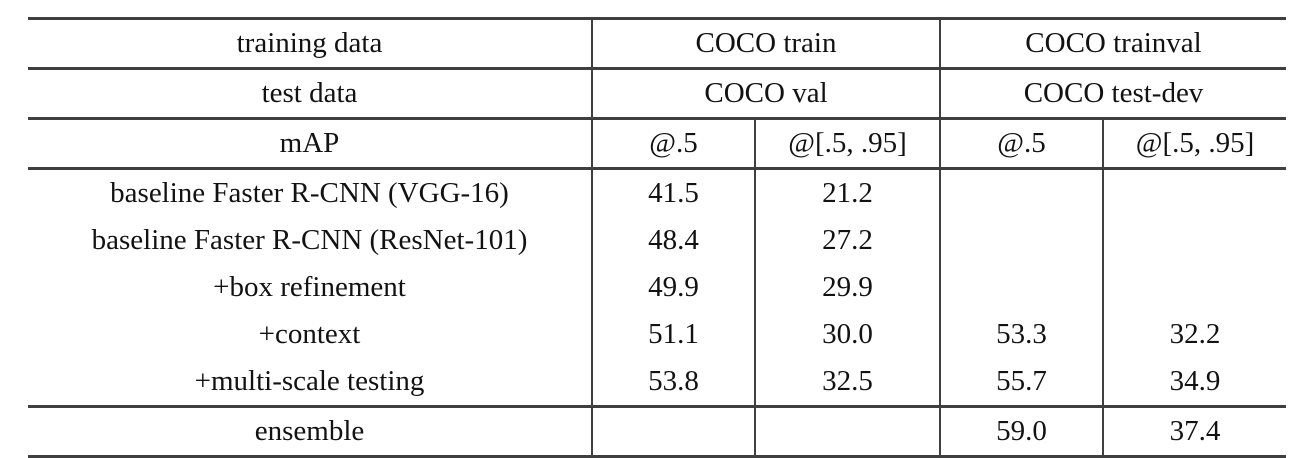  Describe the element at coordinates (310, 44) in the screenshot. I see `training-data-label: training data` at that location.